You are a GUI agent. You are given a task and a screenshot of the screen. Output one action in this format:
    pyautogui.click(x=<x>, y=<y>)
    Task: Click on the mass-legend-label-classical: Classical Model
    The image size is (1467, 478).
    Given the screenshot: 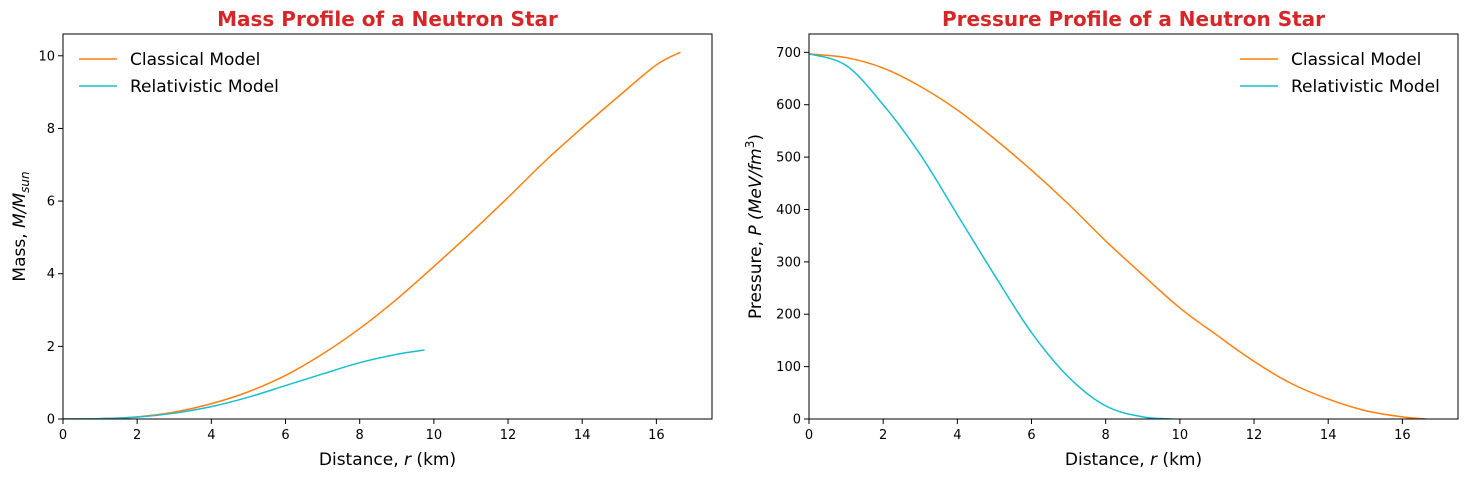 What is the action you would take?
    pyautogui.click(x=195, y=60)
    